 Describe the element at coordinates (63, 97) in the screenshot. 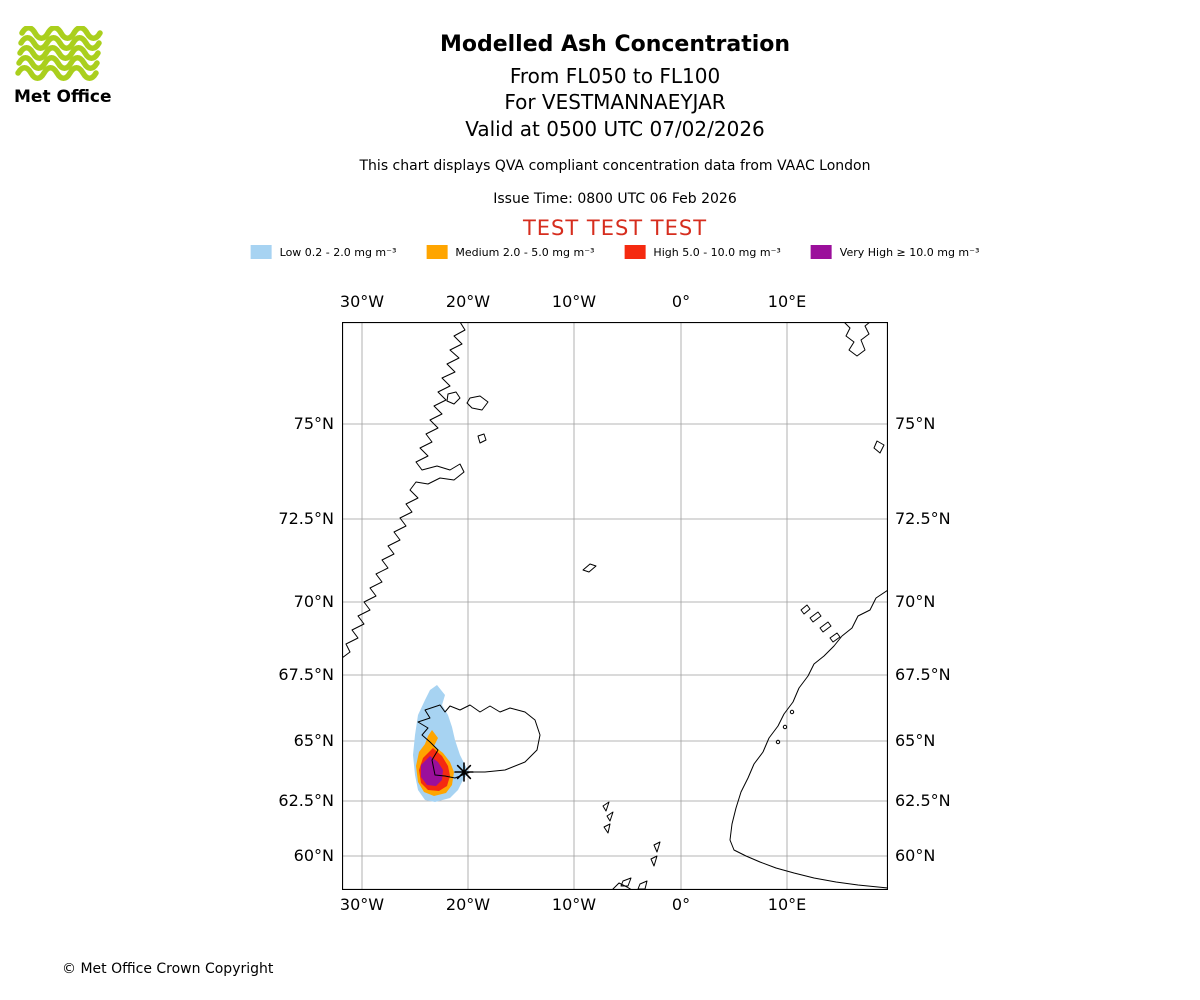

I see `logo-text: Met Office` at that location.